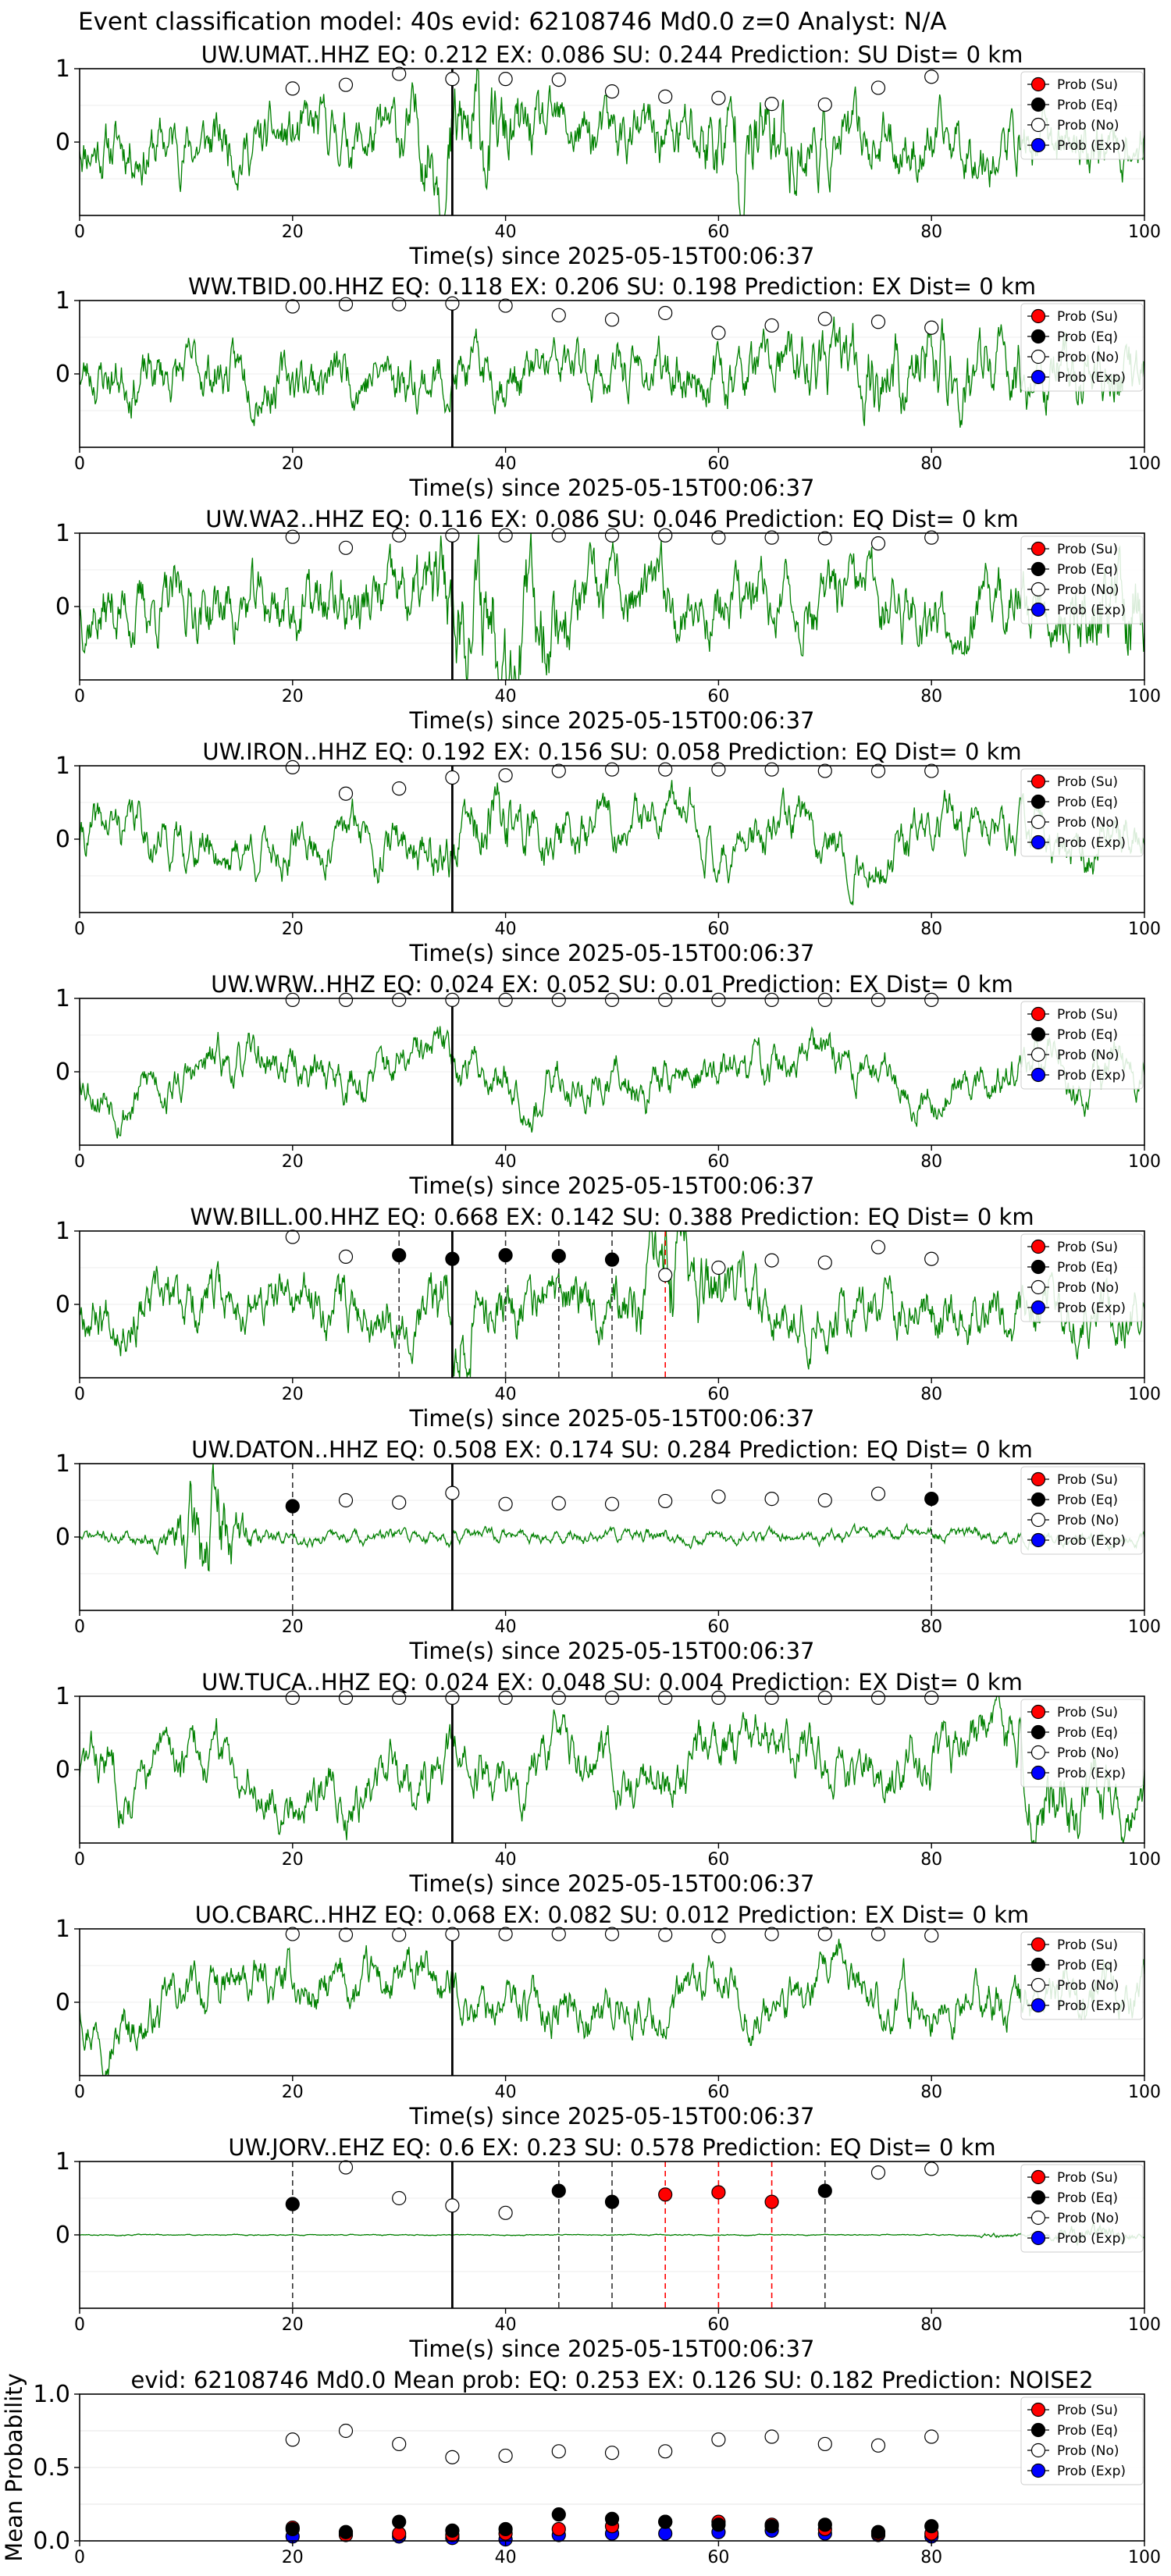 This screenshot has width=1171, height=2576. Describe the element at coordinates (293, 2092) in the screenshot. I see `x-tick-label: 20` at that location.